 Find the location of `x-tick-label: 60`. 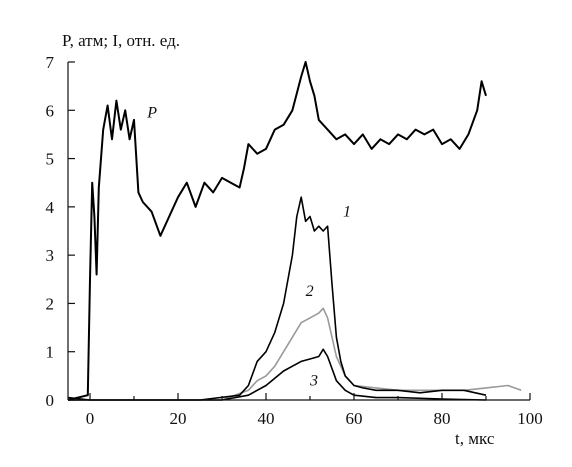

x-tick-label: 60 is located at coordinates (354, 418).